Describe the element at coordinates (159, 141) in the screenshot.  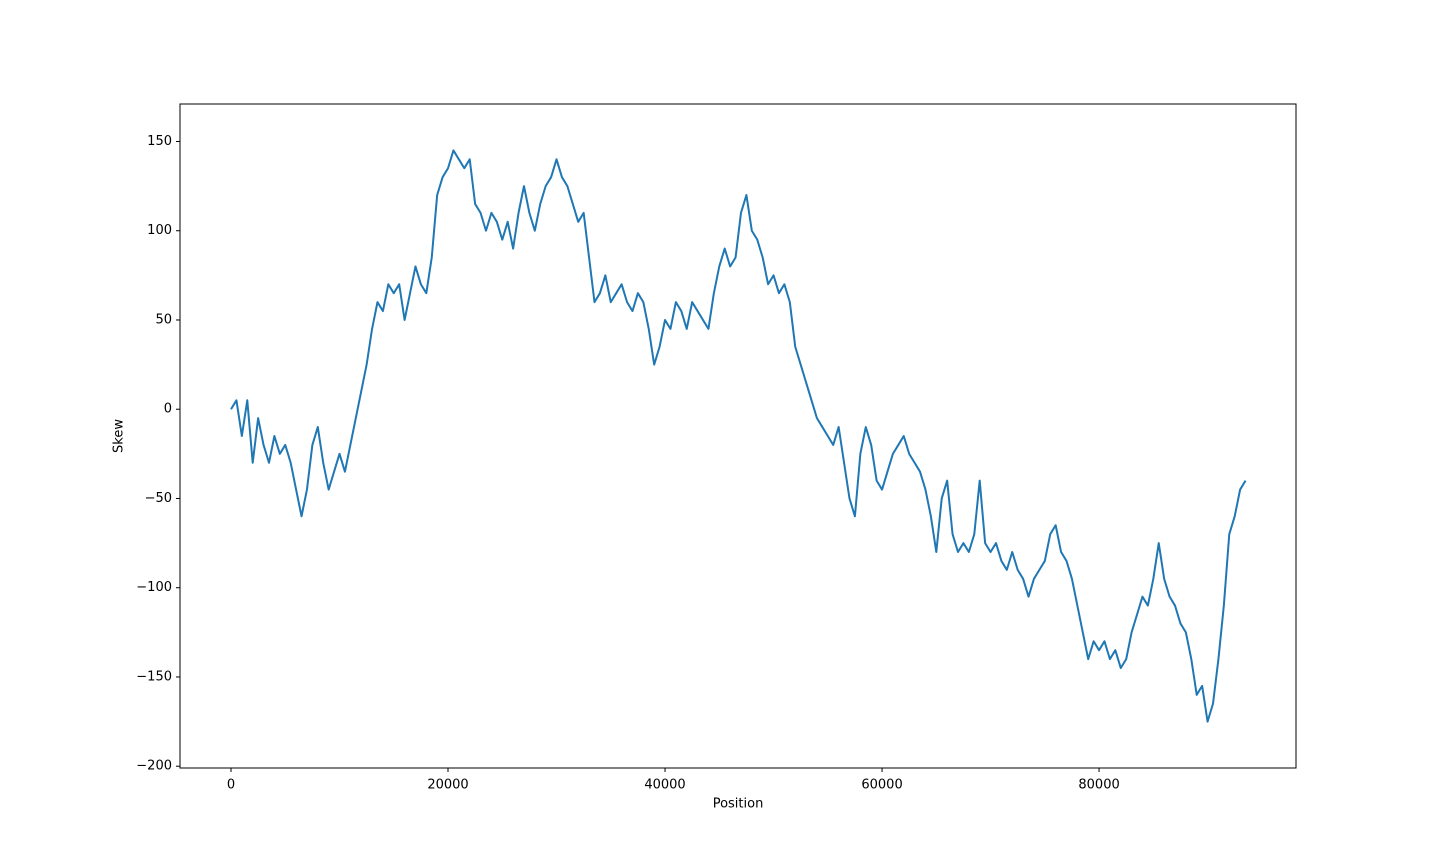
I see `y-tick-label: 150` at that location.